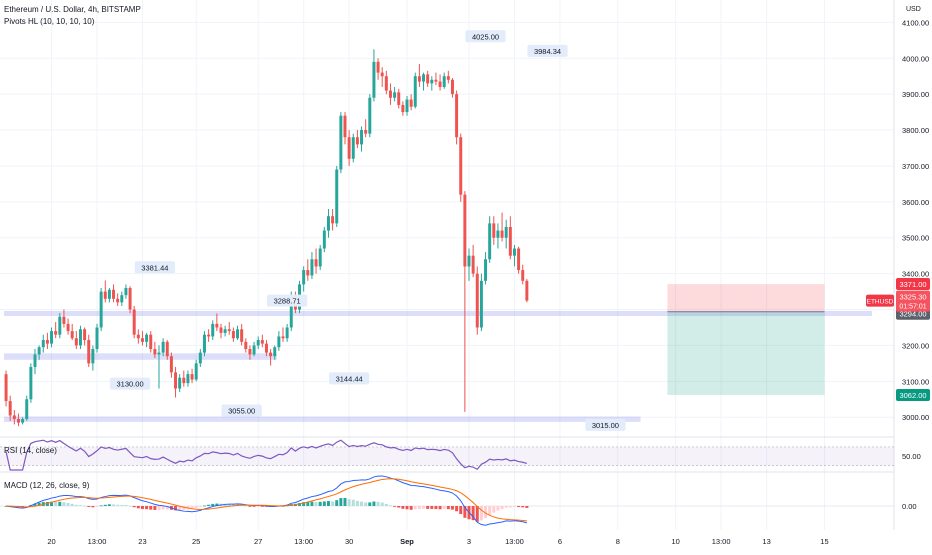  Describe the element at coordinates (560, 541) in the screenshot. I see `time-tick-label: 6` at that location.